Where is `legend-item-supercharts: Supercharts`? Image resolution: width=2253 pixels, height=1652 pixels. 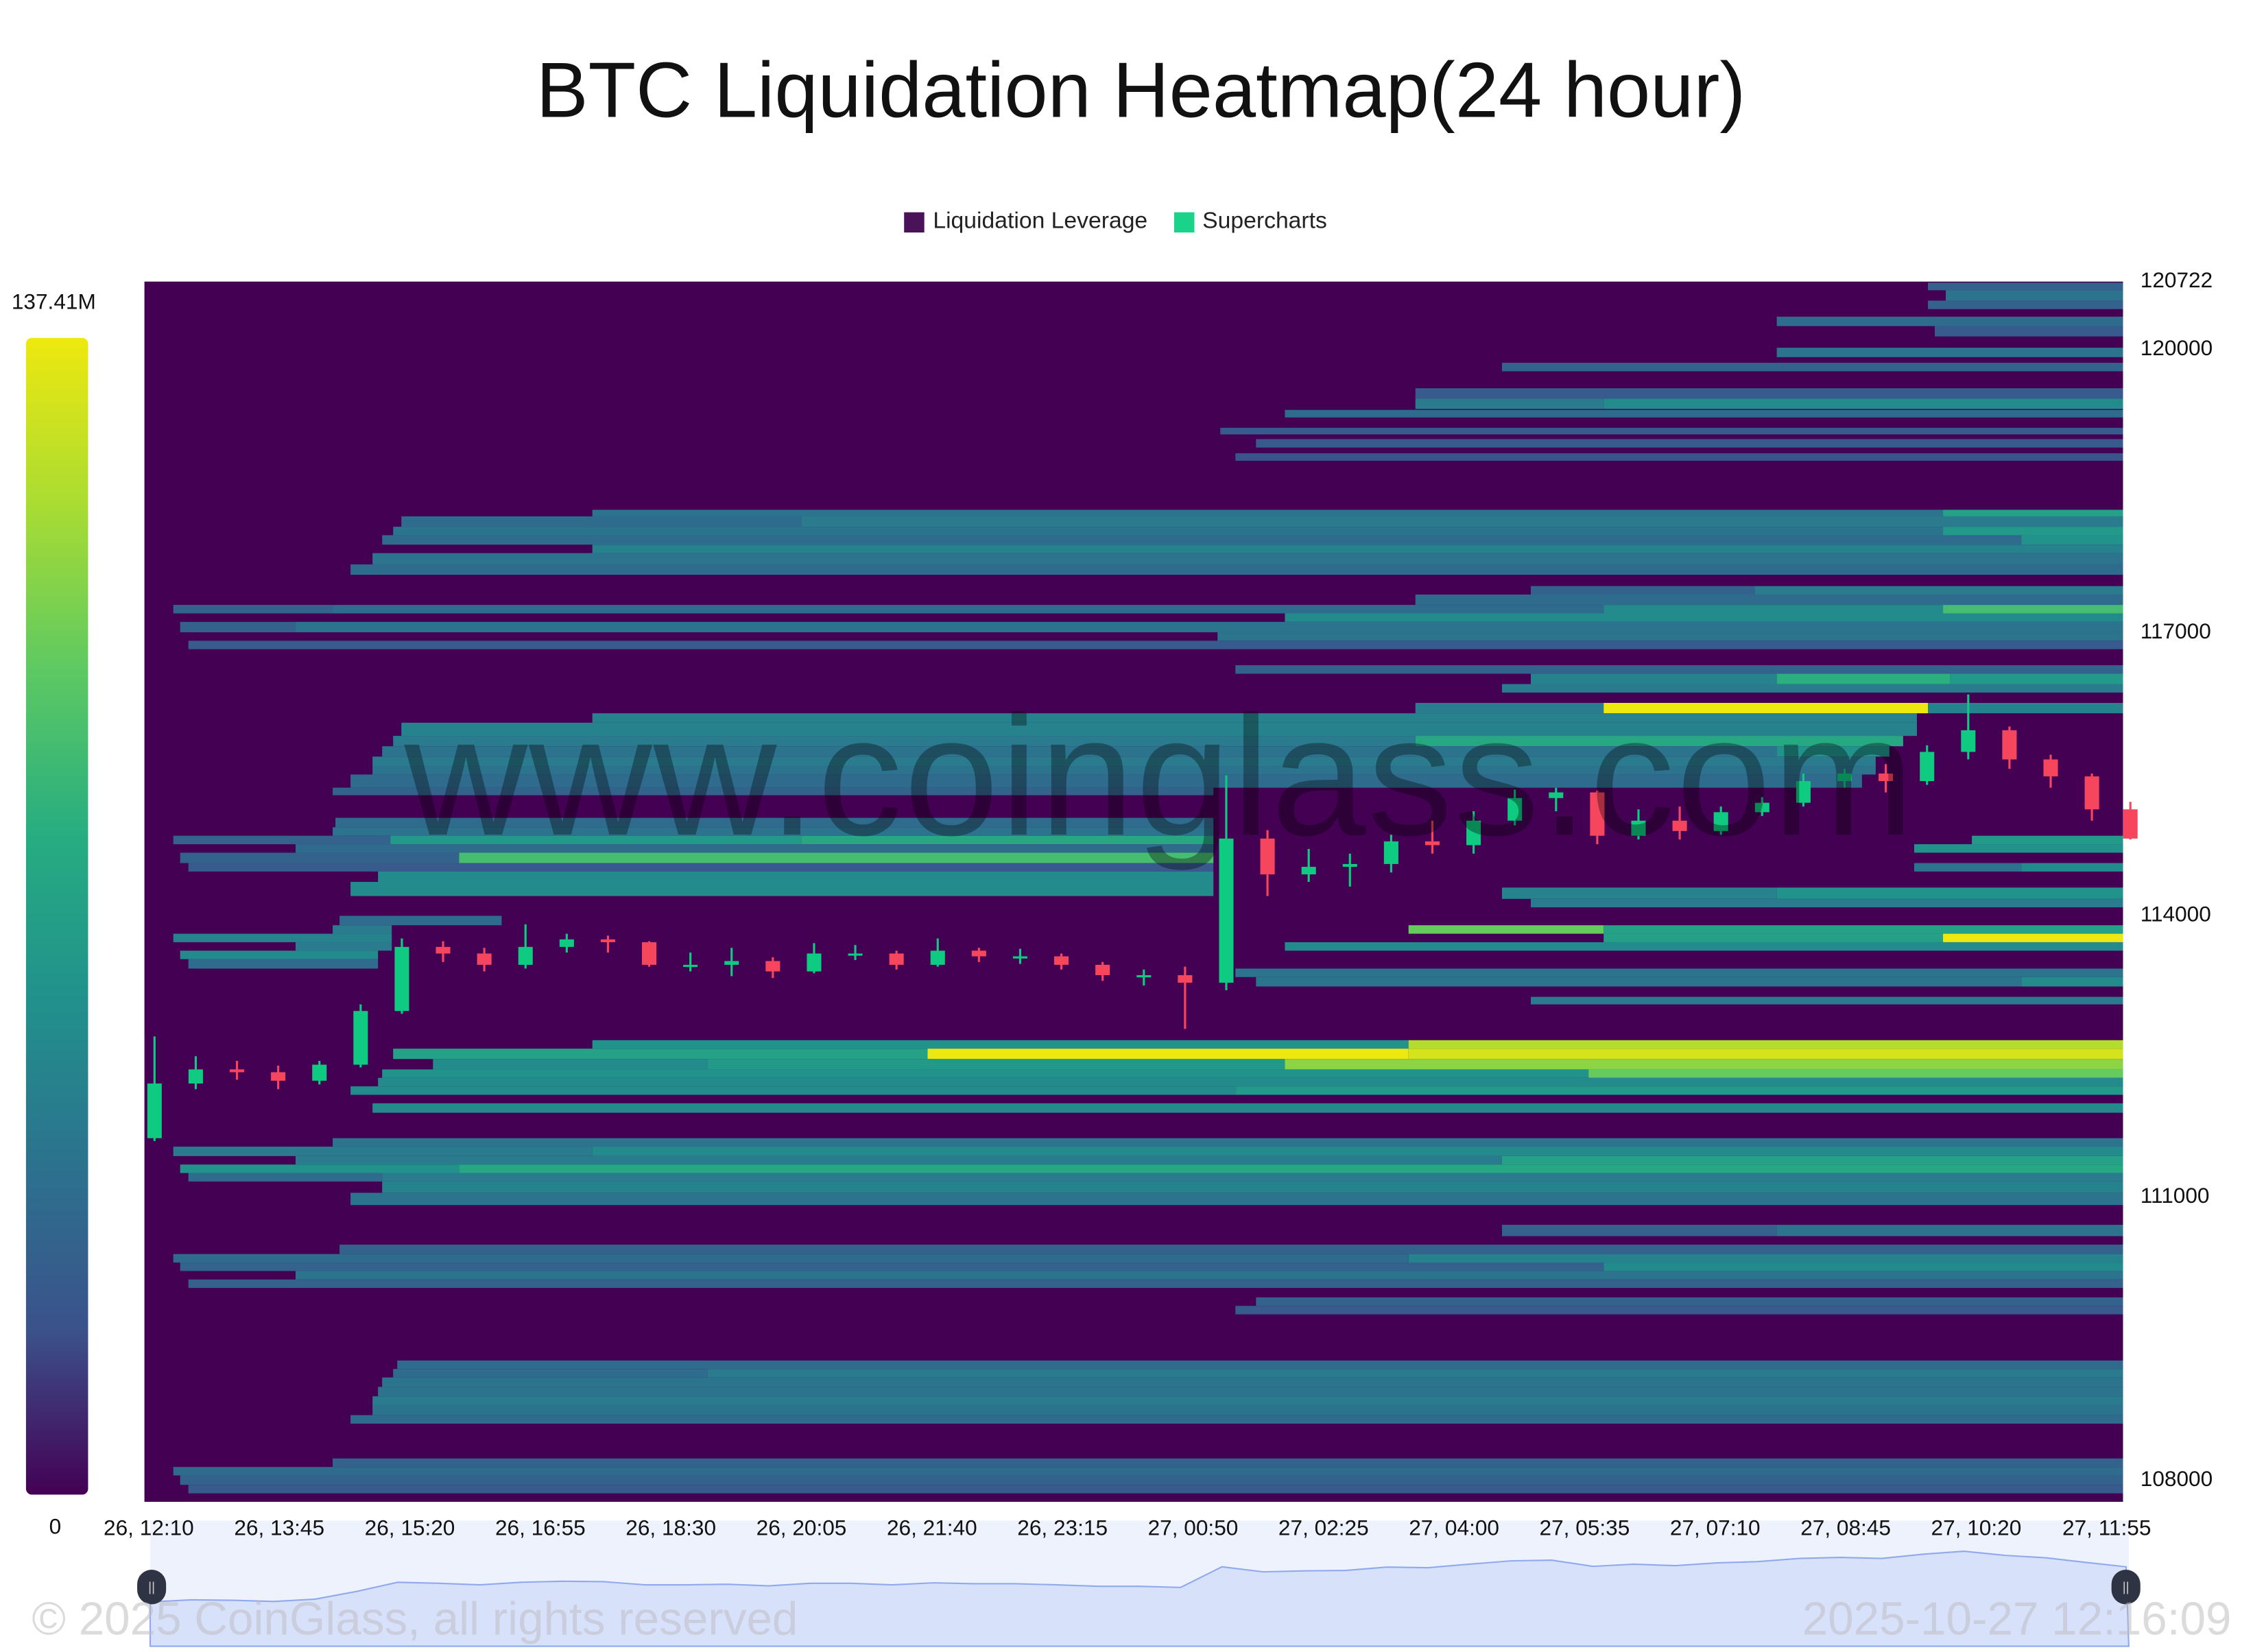 legend-item-supercharts: Supercharts is located at coordinates (1250, 222).